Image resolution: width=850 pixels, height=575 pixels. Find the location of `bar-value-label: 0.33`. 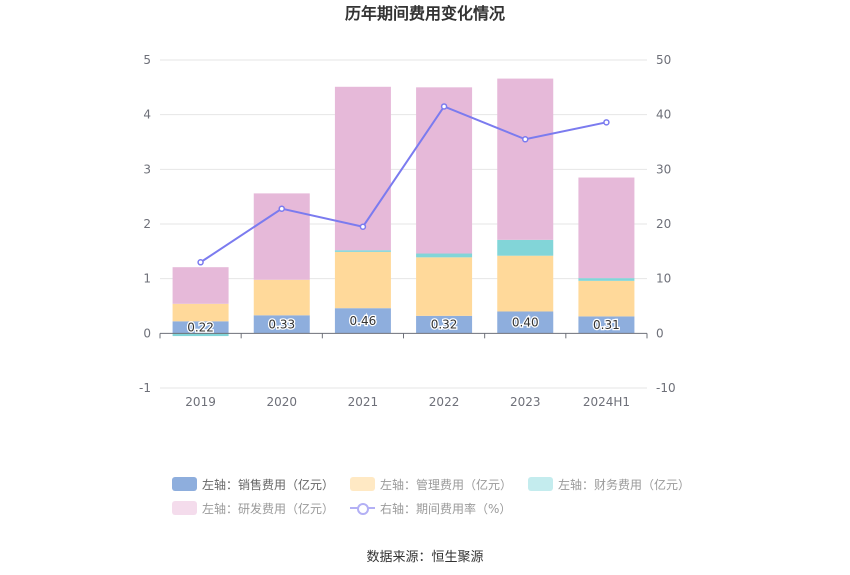

bar-value-label: 0.33 is located at coordinates (281, 324).